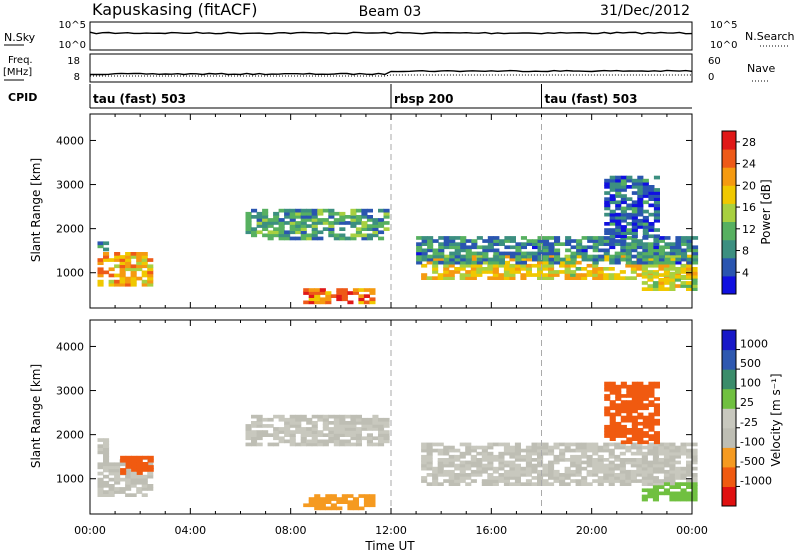 The width and height of the screenshot is (800, 554). What do you see at coordinates (770, 36) in the screenshot?
I see `nsearch-label: N.Search` at bounding box center [770, 36].